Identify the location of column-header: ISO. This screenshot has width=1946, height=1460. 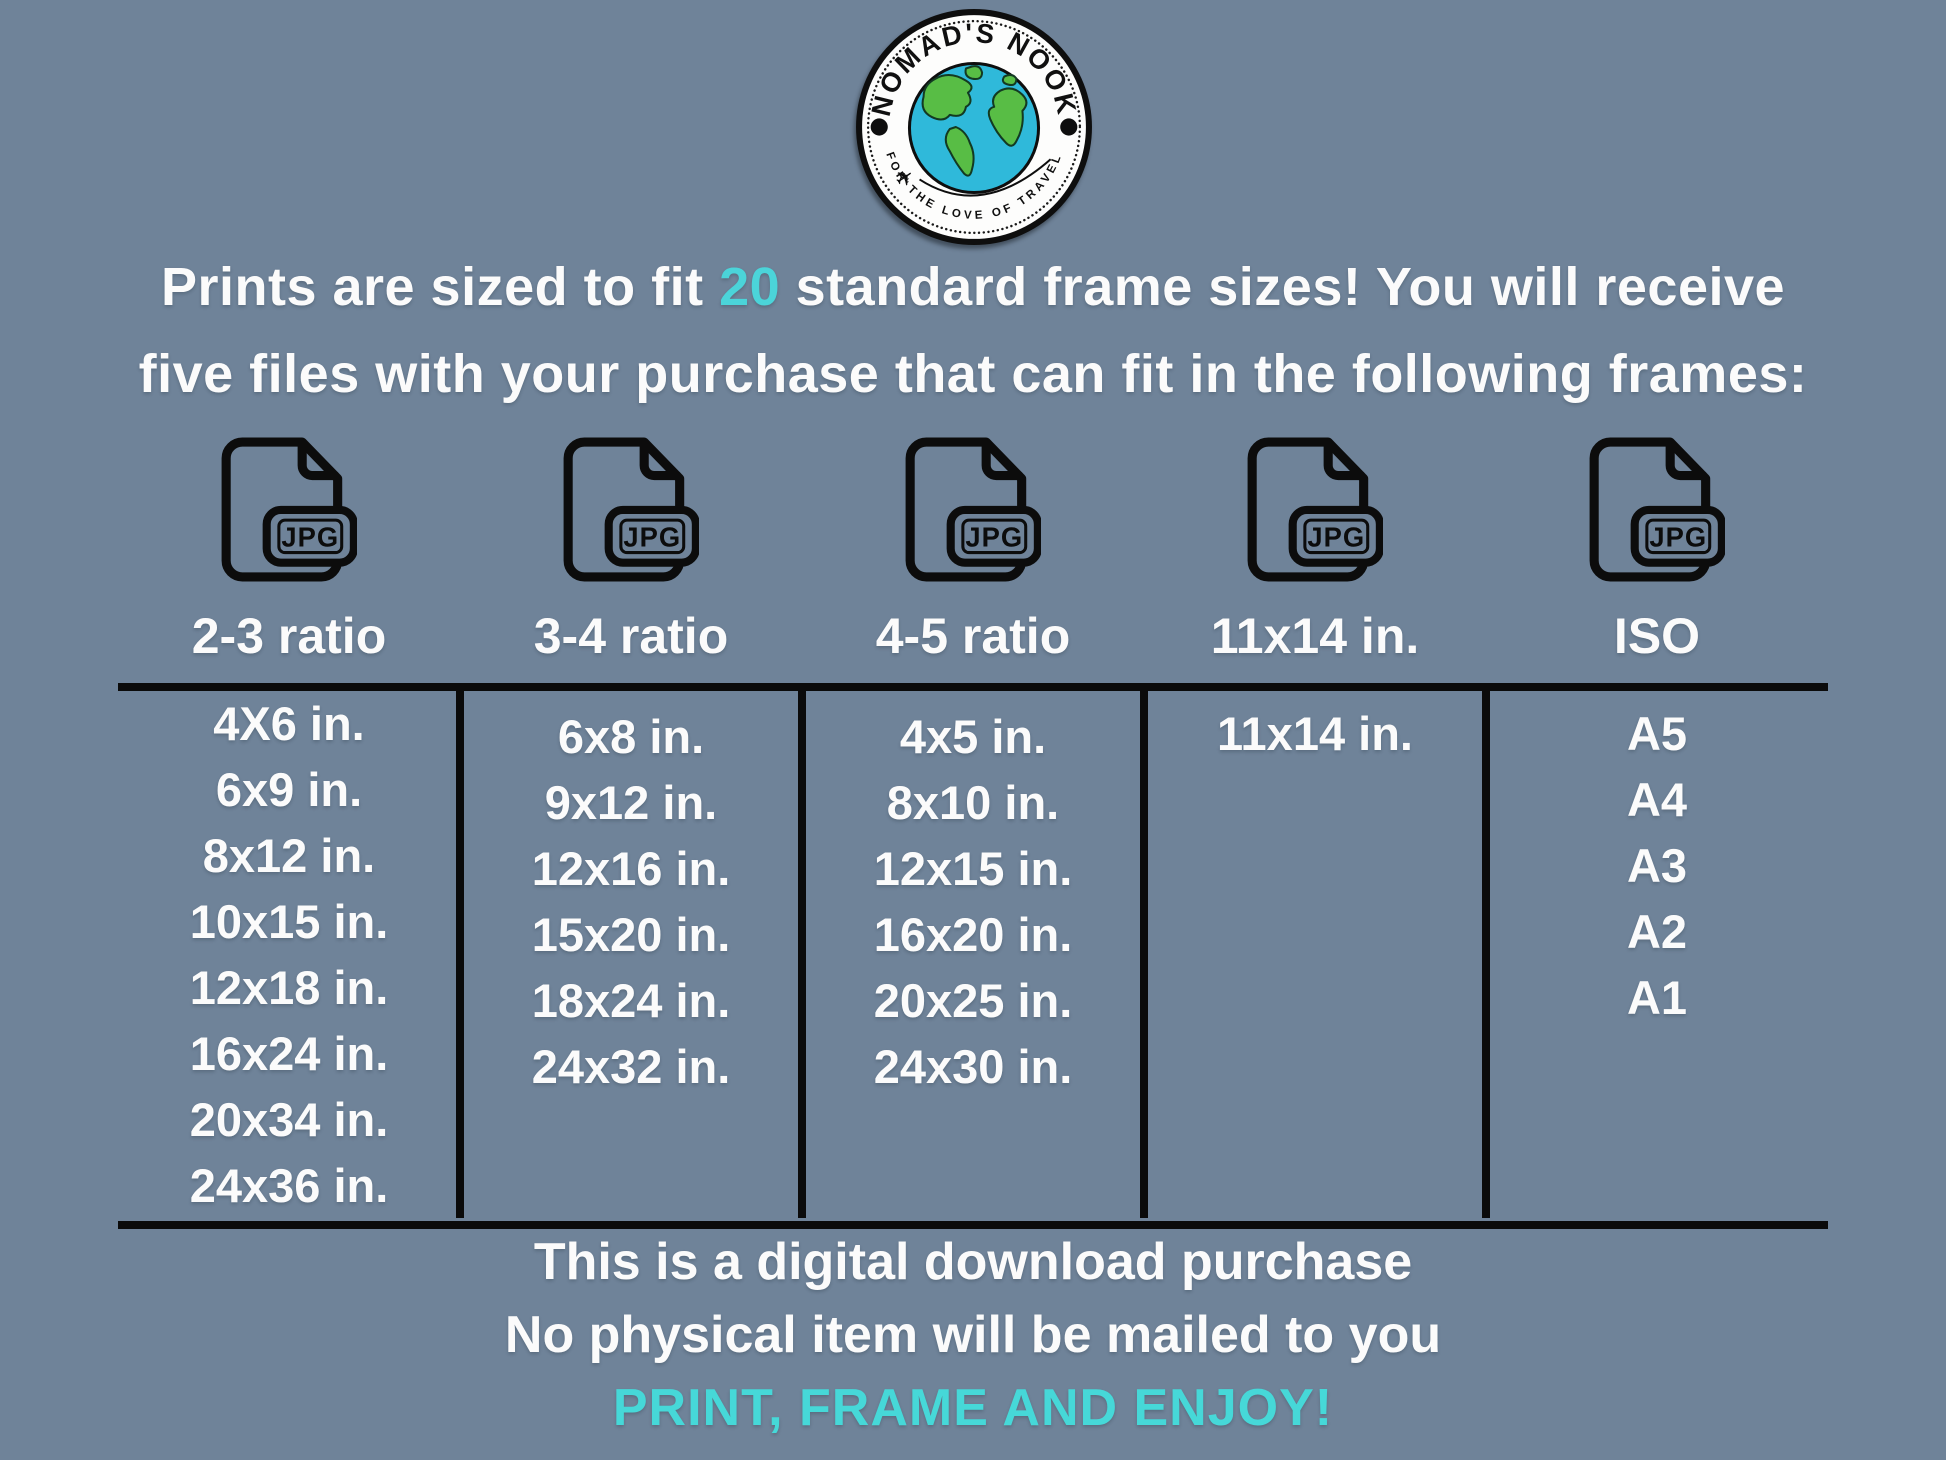
(1657, 636).